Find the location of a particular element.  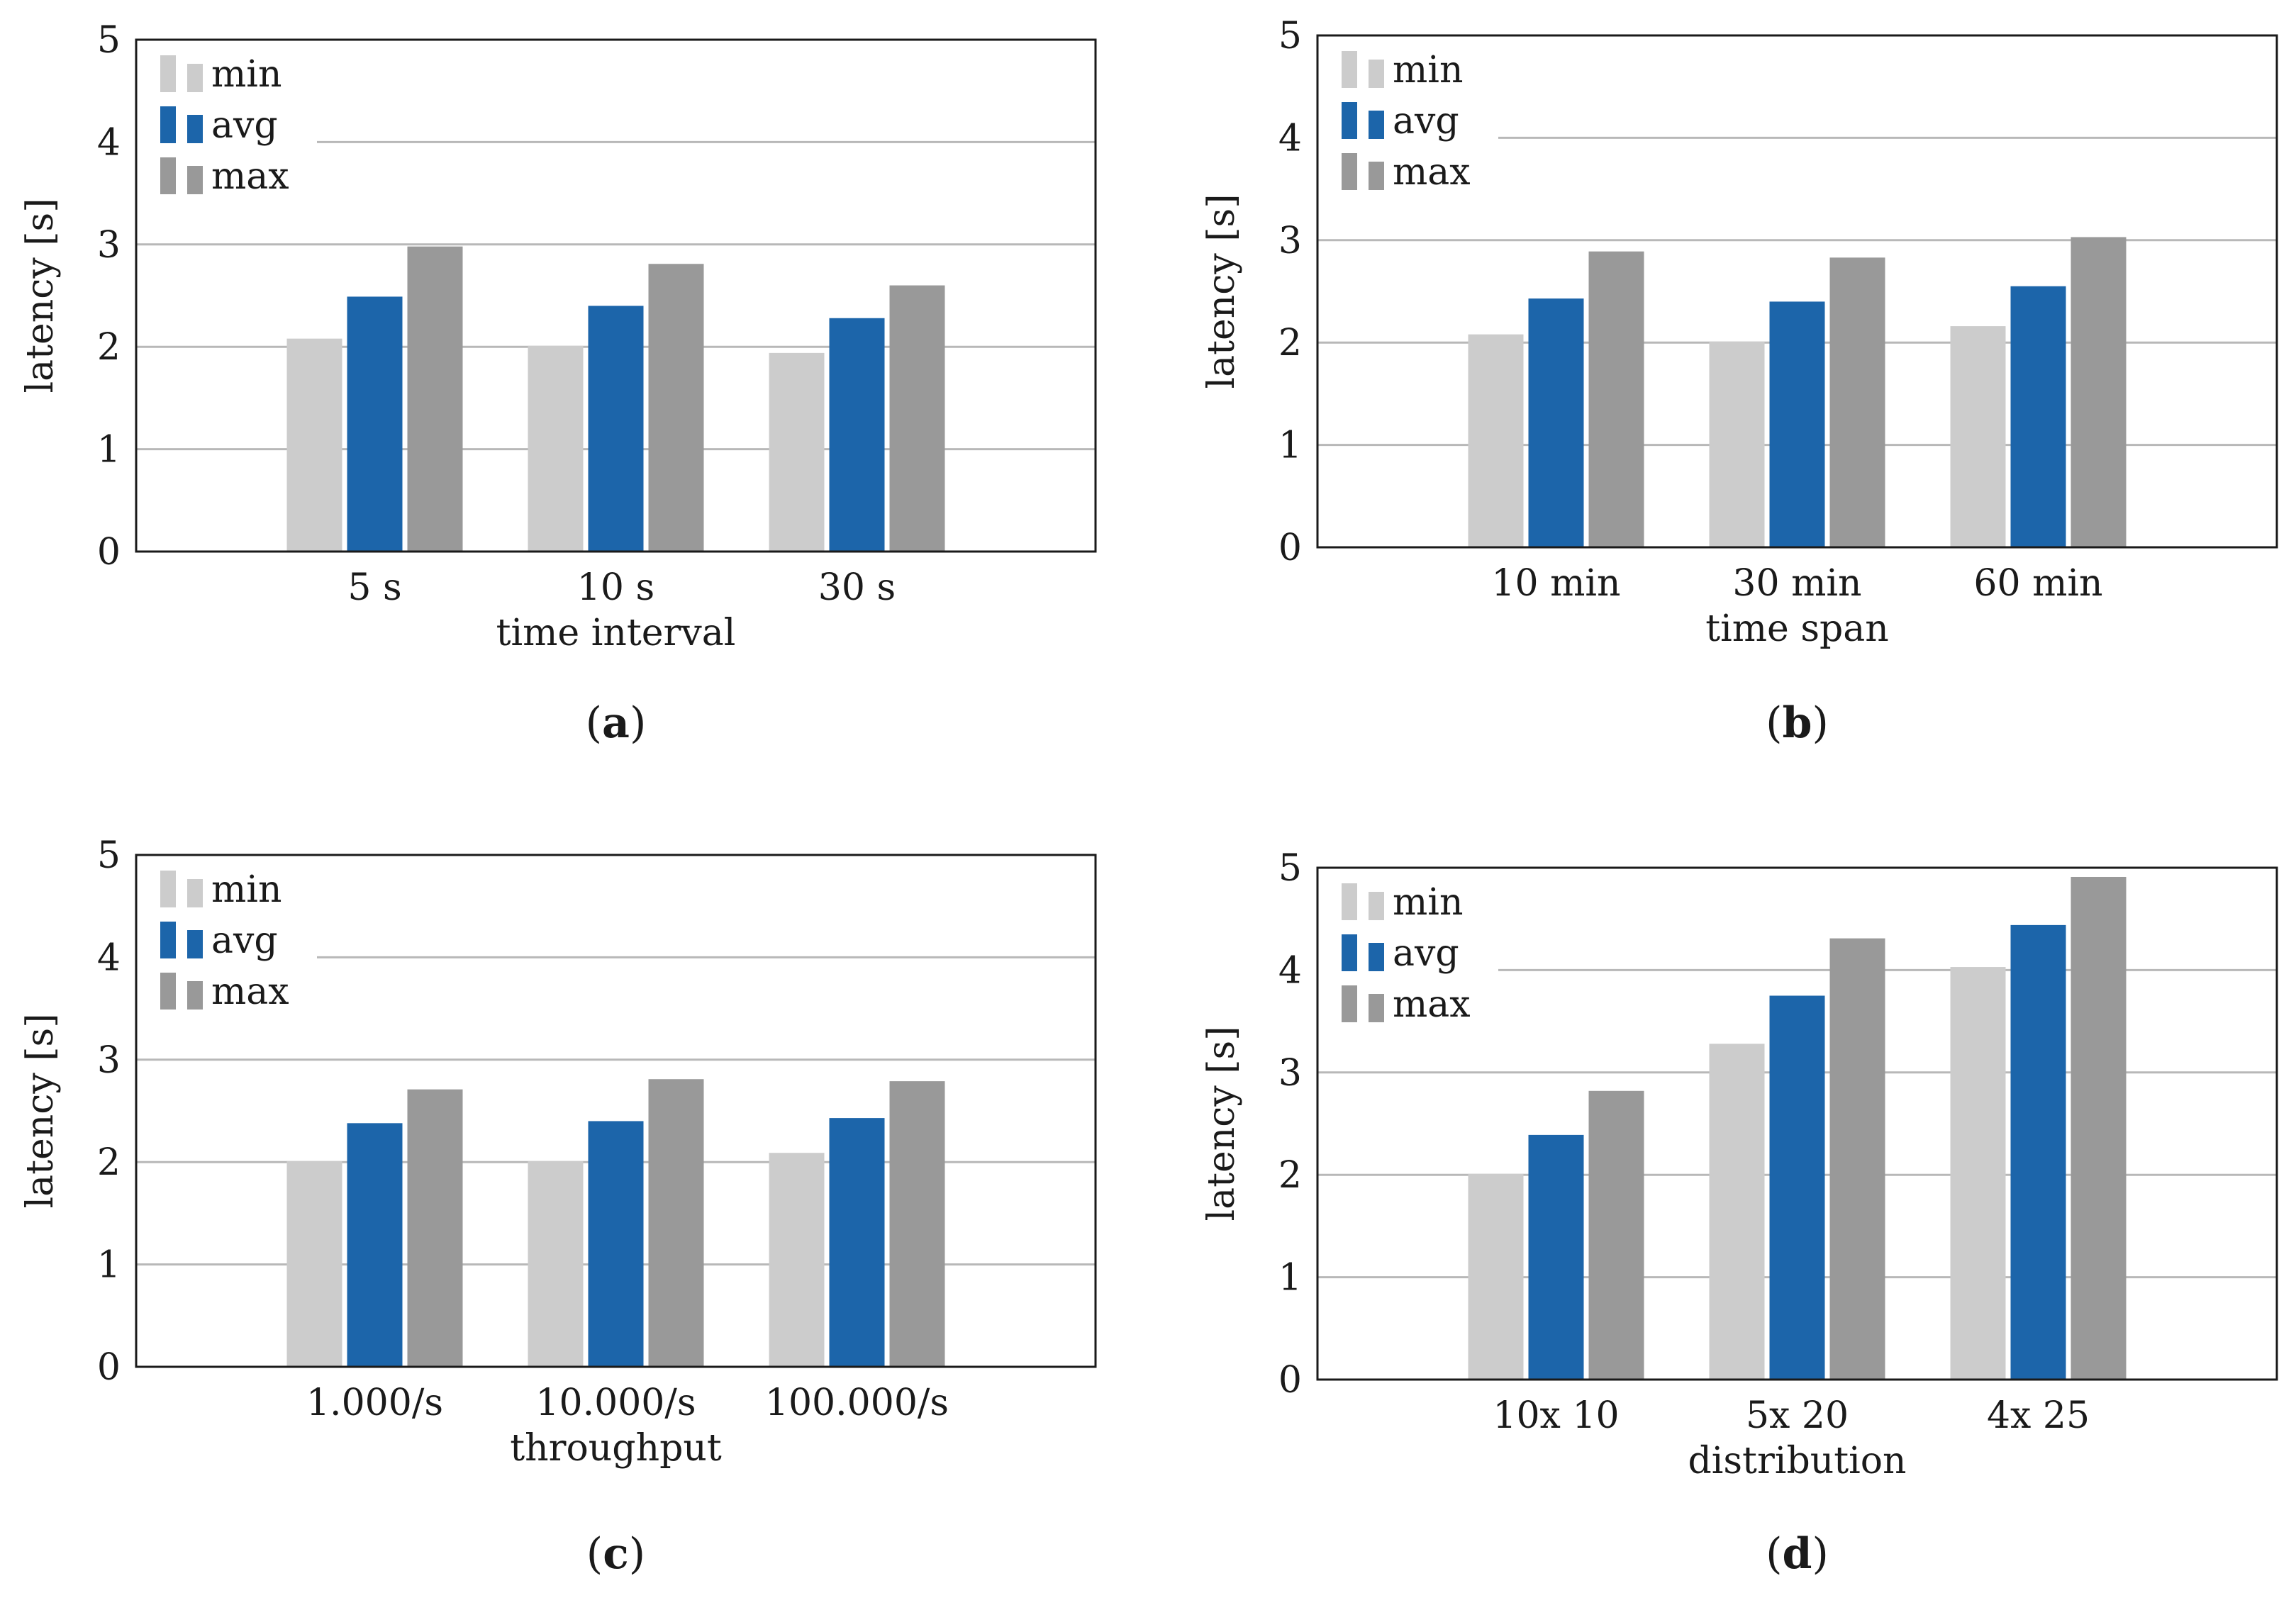

x-tick-label: 5x 20 is located at coordinates (1797, 1415).